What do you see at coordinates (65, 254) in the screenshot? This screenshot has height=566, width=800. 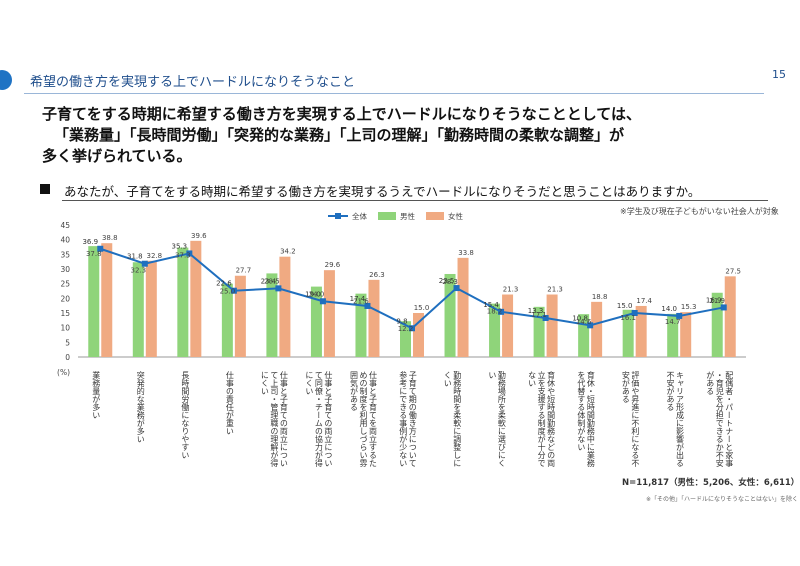 I see `y-tick-label: 35` at bounding box center [65, 254].